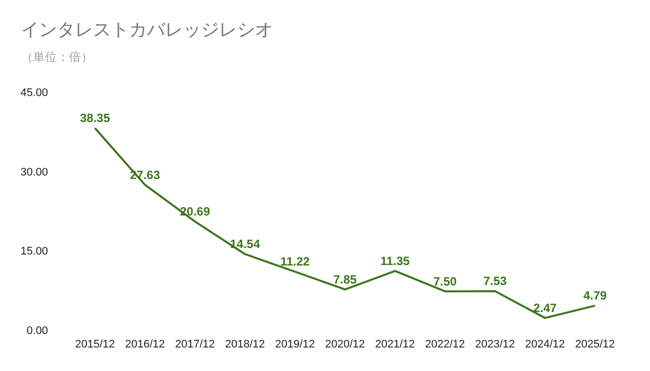  Describe the element at coordinates (37, 331) in the screenshot. I see `y-tick-label: 0.00` at that location.